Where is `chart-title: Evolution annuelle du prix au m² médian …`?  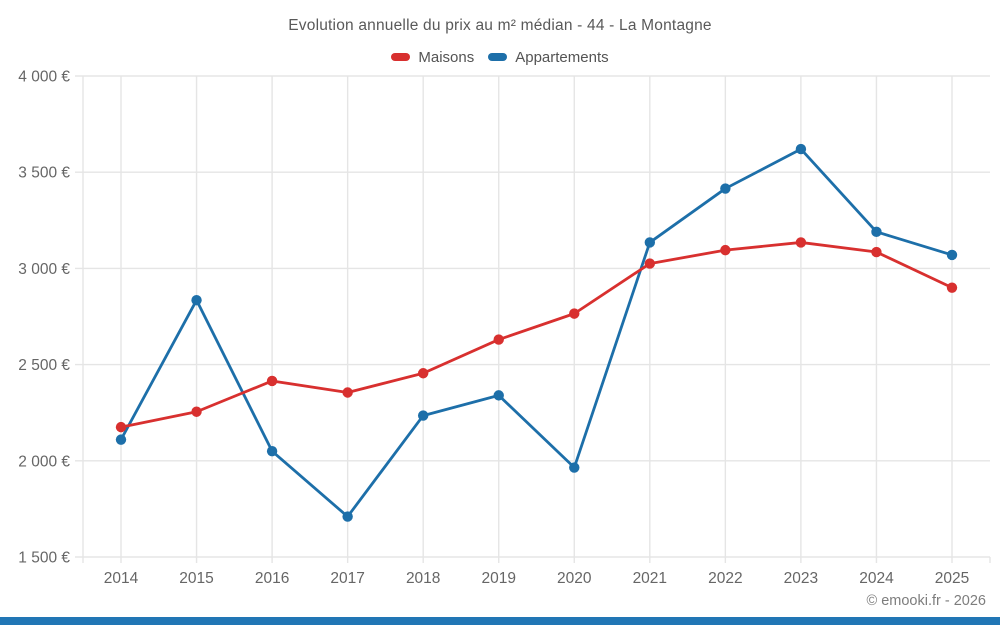 chart-title: Evolution annuelle du prix au m² médian … is located at coordinates (500, 25).